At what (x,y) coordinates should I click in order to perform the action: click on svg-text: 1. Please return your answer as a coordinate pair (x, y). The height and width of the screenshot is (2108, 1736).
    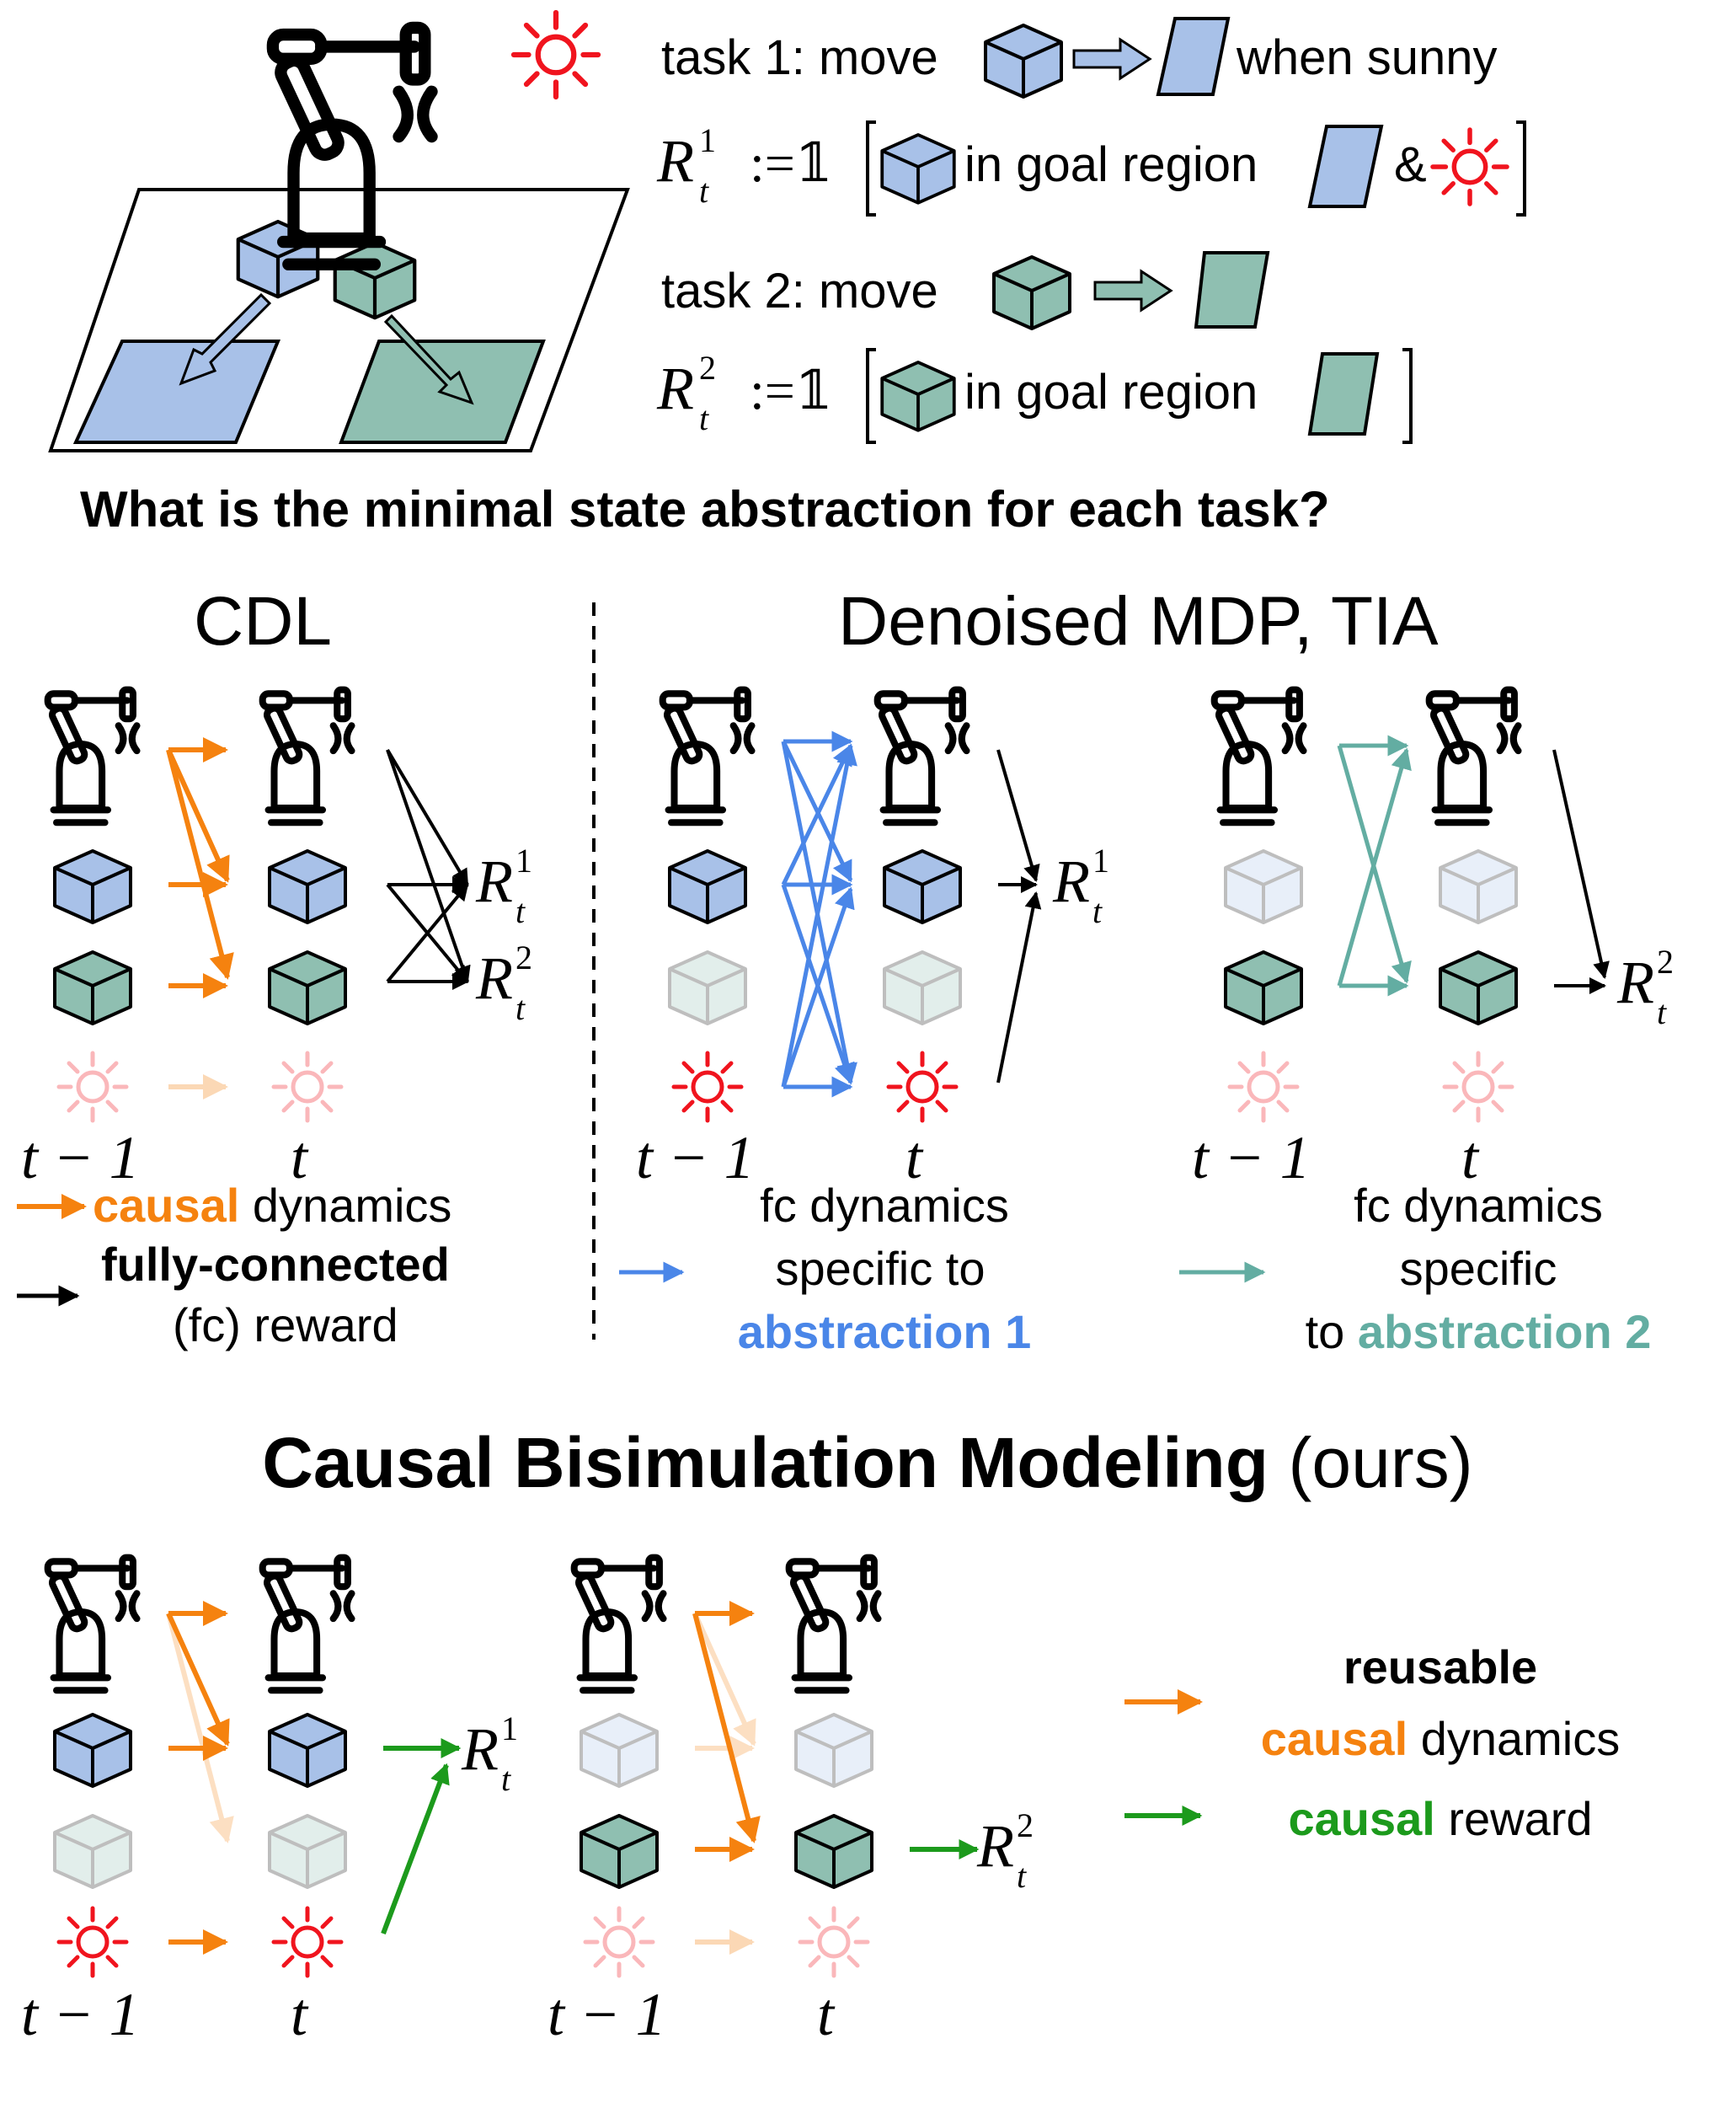
    Looking at the image, I should click on (1100, 861).